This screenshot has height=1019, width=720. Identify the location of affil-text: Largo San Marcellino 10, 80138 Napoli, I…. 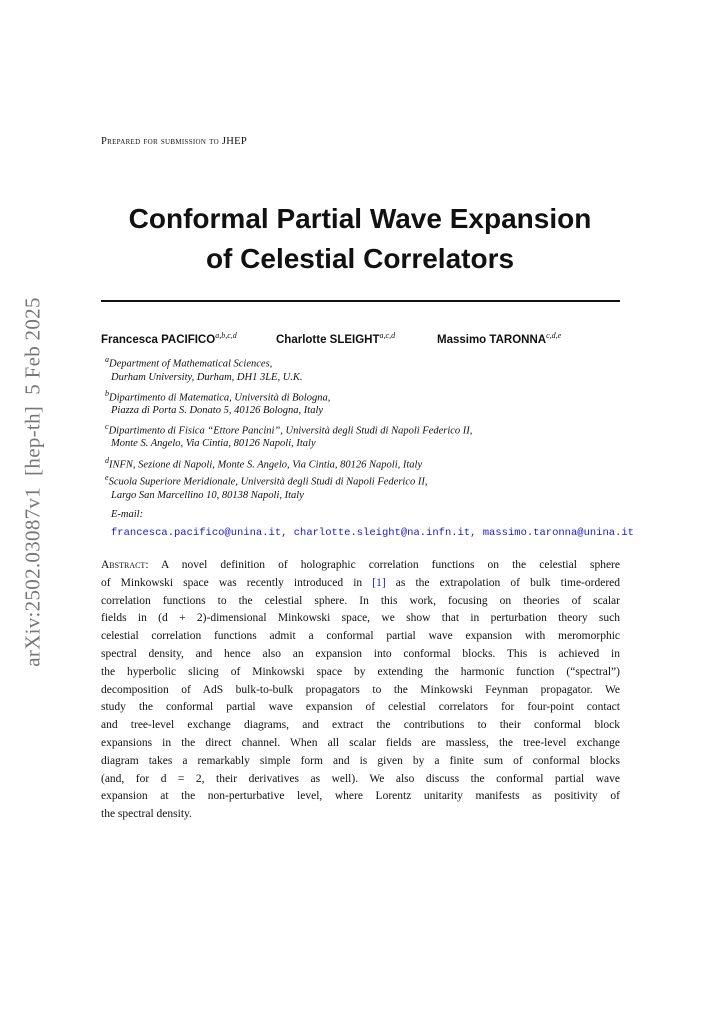
(207, 495).